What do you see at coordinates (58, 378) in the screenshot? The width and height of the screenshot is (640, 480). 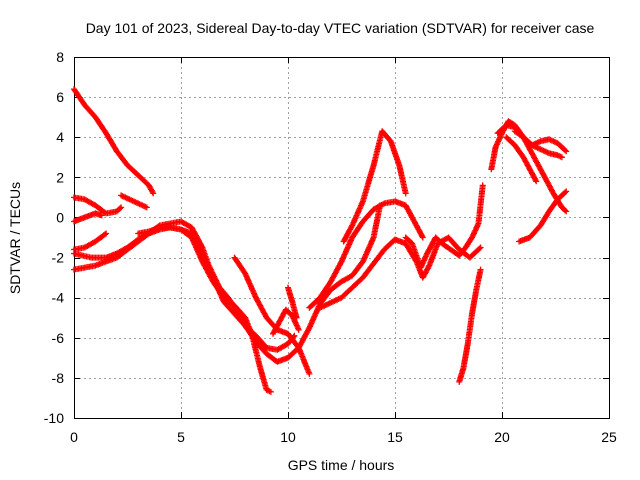 I see `y-tick-label: -8` at bounding box center [58, 378].